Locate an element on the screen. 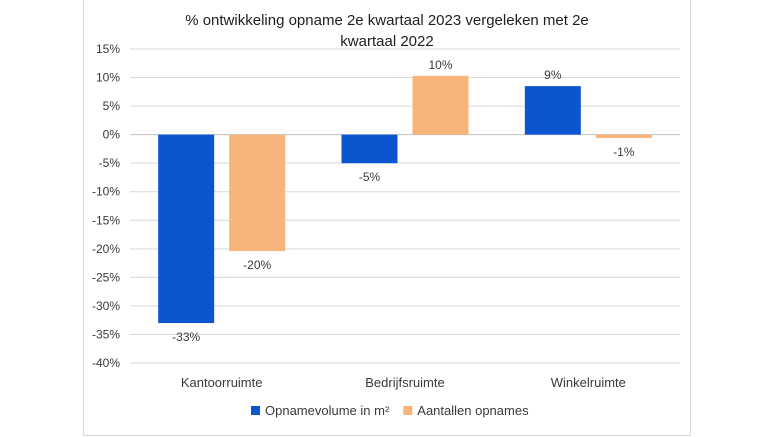 This screenshot has width=777, height=437. y-tick-label: -15% is located at coordinates (106, 220).